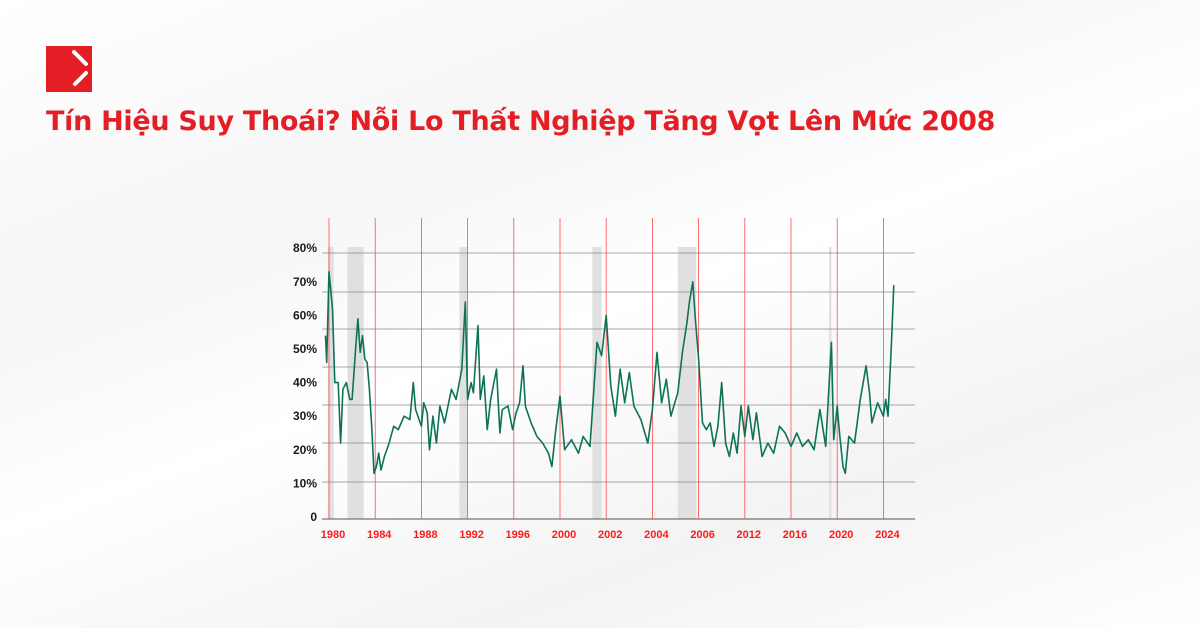  I want to click on x-tick-label: 1984, so click(379, 535).